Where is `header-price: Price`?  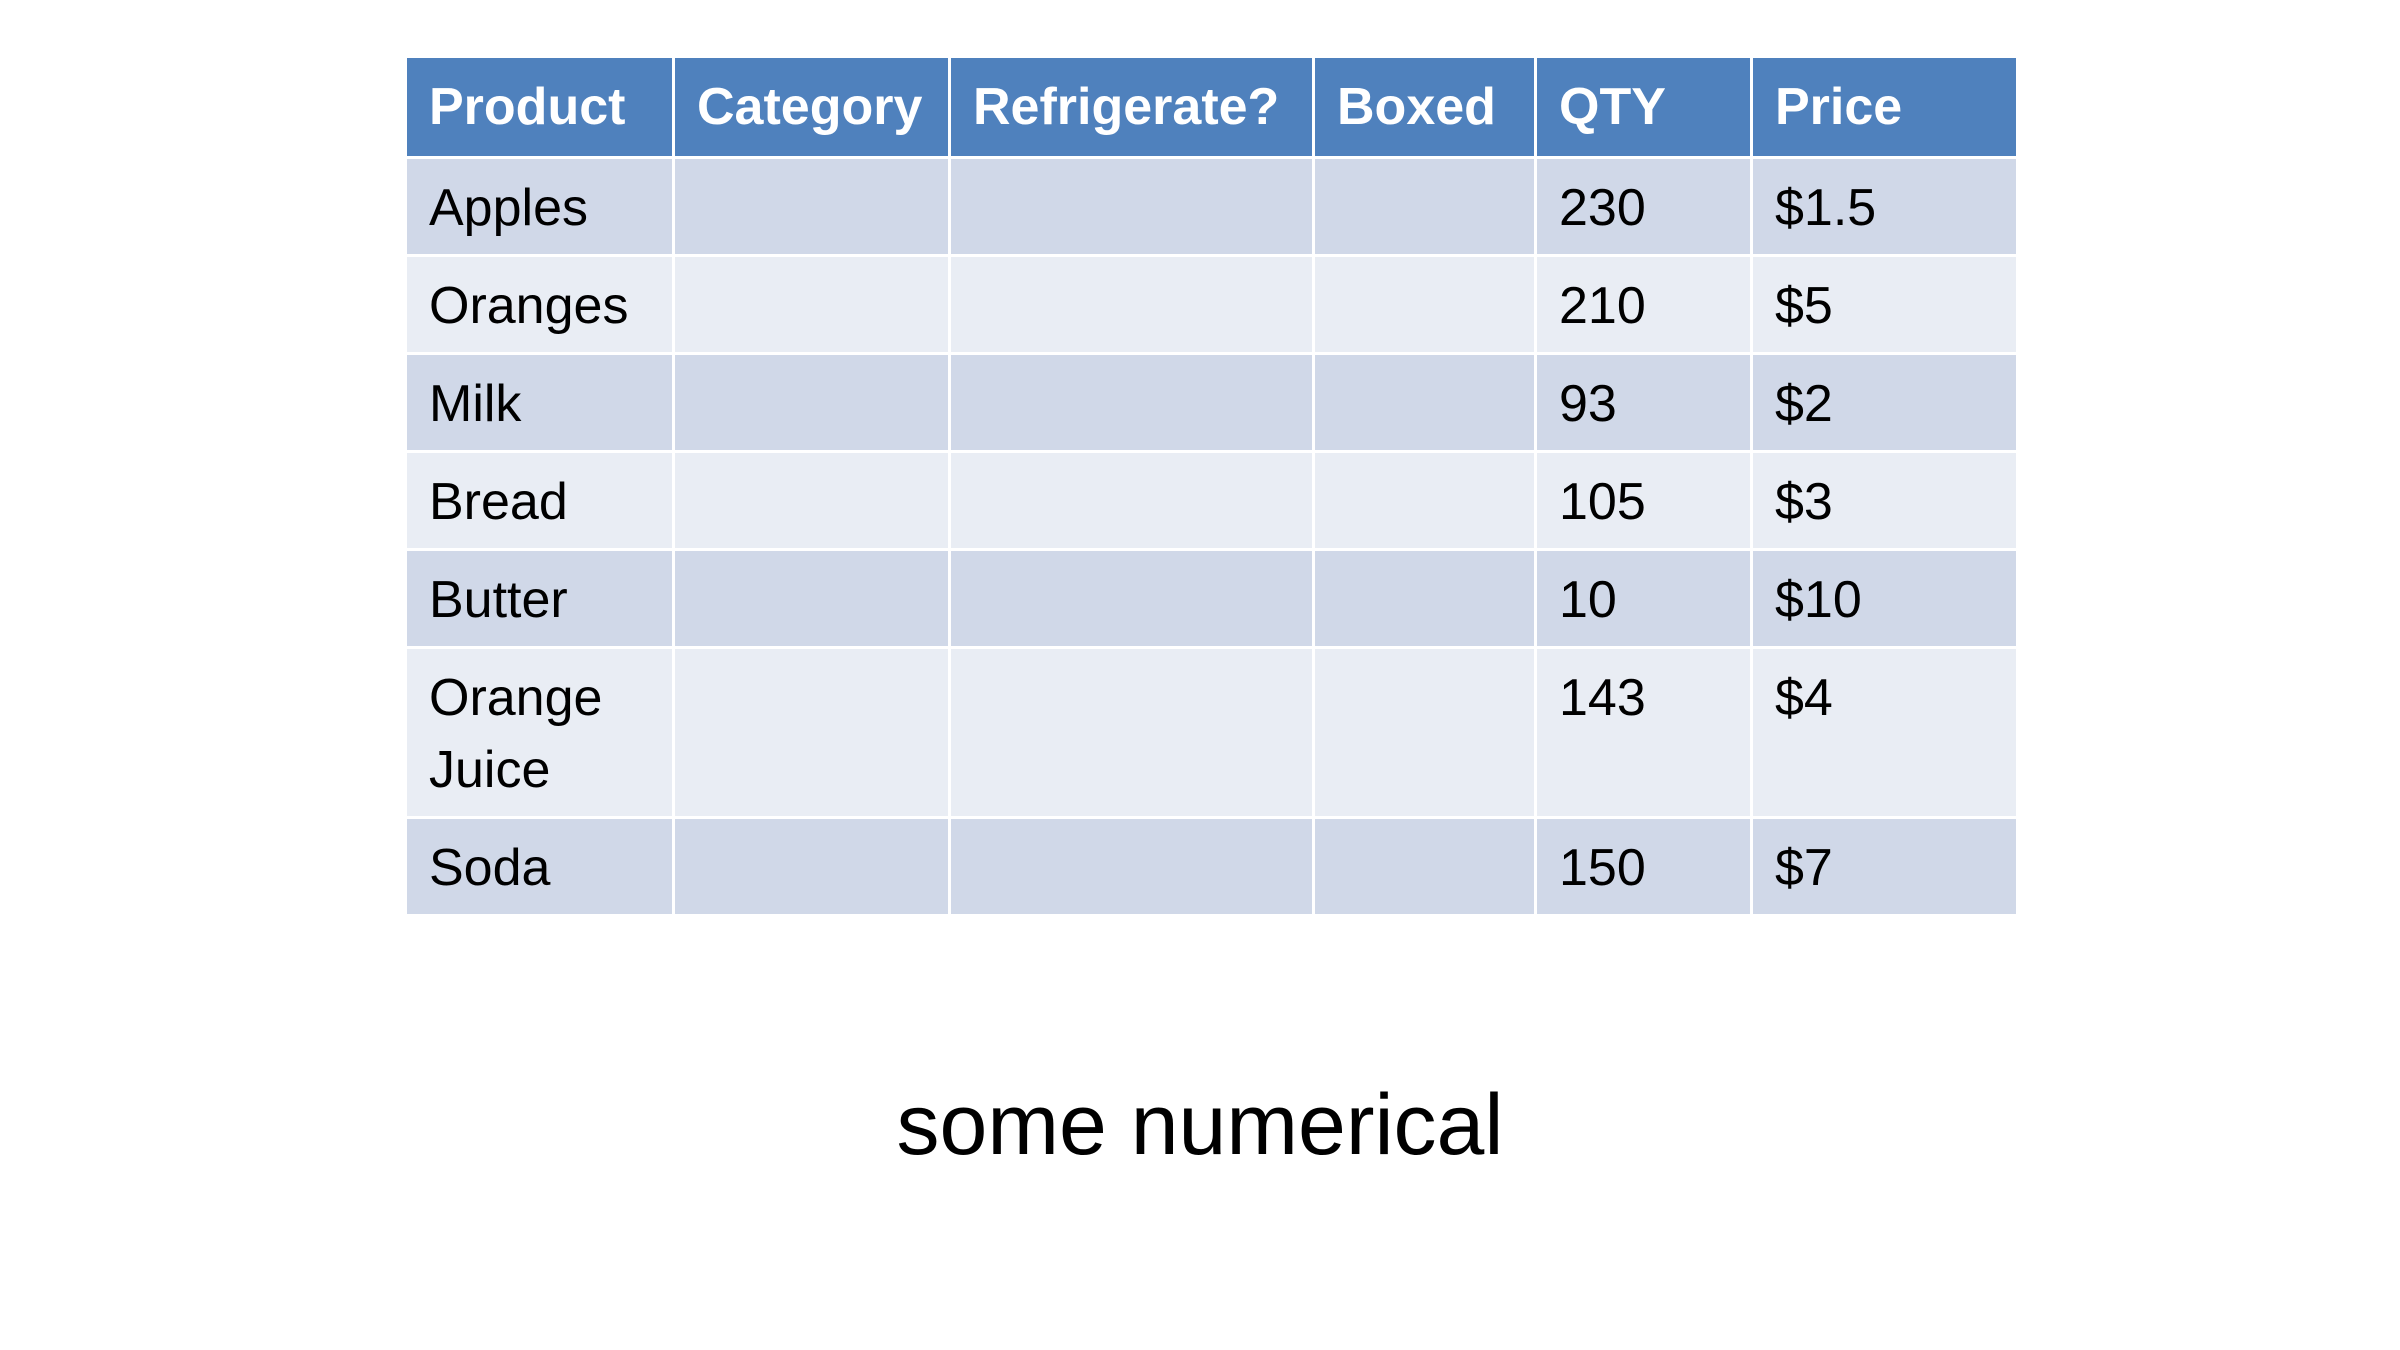 header-price: Price is located at coordinates (1884, 107).